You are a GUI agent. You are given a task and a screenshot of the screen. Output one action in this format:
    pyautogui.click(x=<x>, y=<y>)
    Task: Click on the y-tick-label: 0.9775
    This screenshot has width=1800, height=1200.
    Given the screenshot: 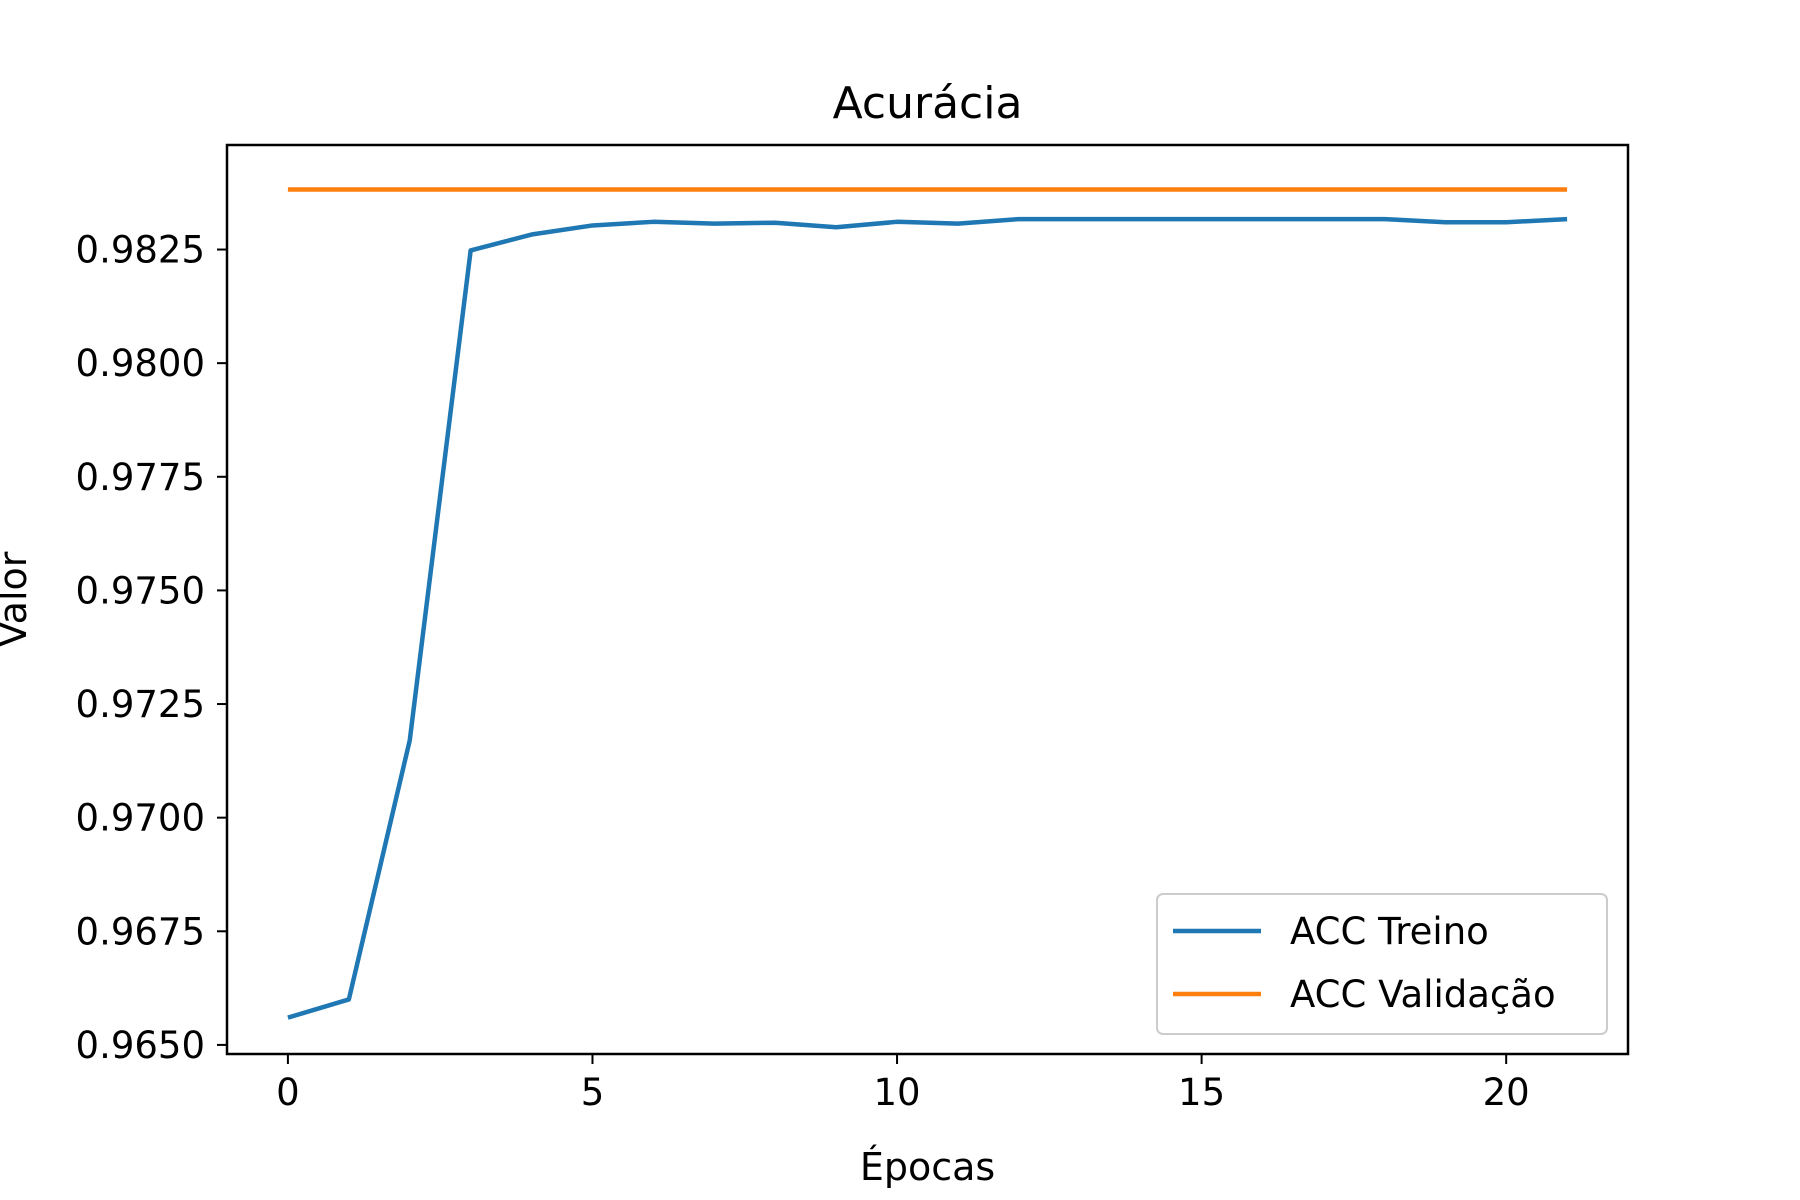 What is the action you would take?
    pyautogui.click(x=140, y=477)
    